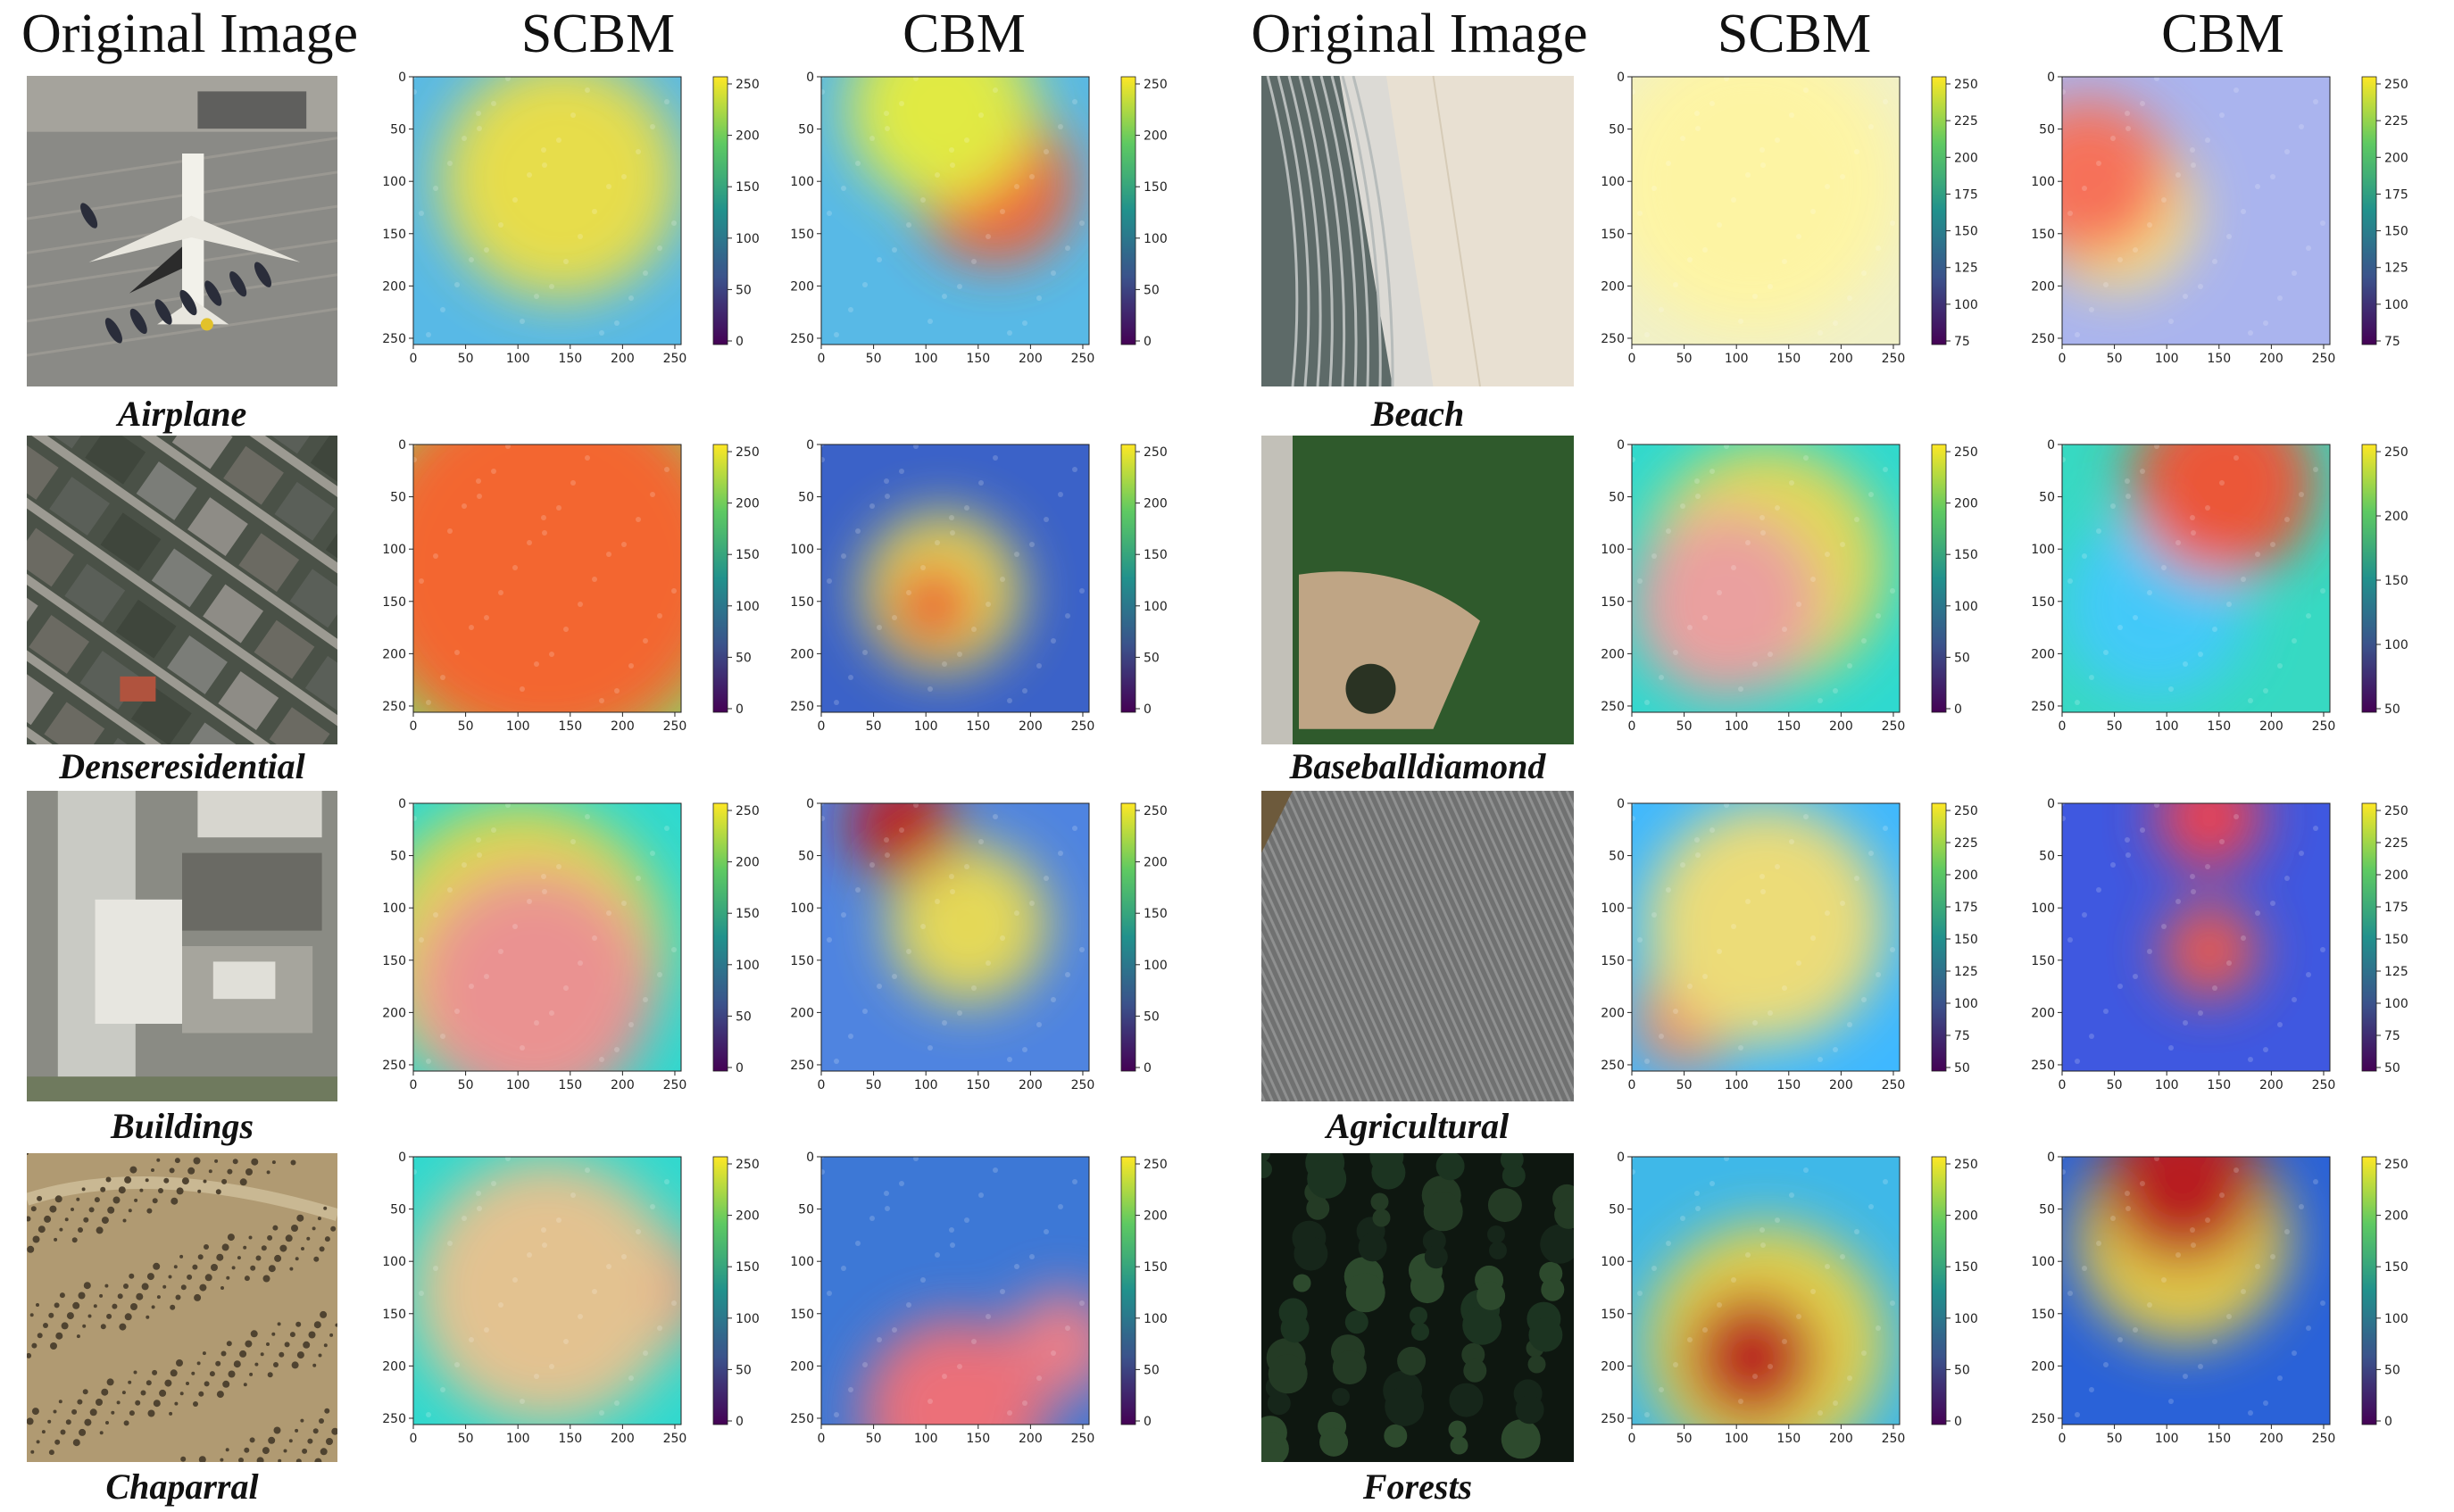  Describe the element at coordinates (1417, 231) in the screenshot. I see `original-image-beach` at that location.